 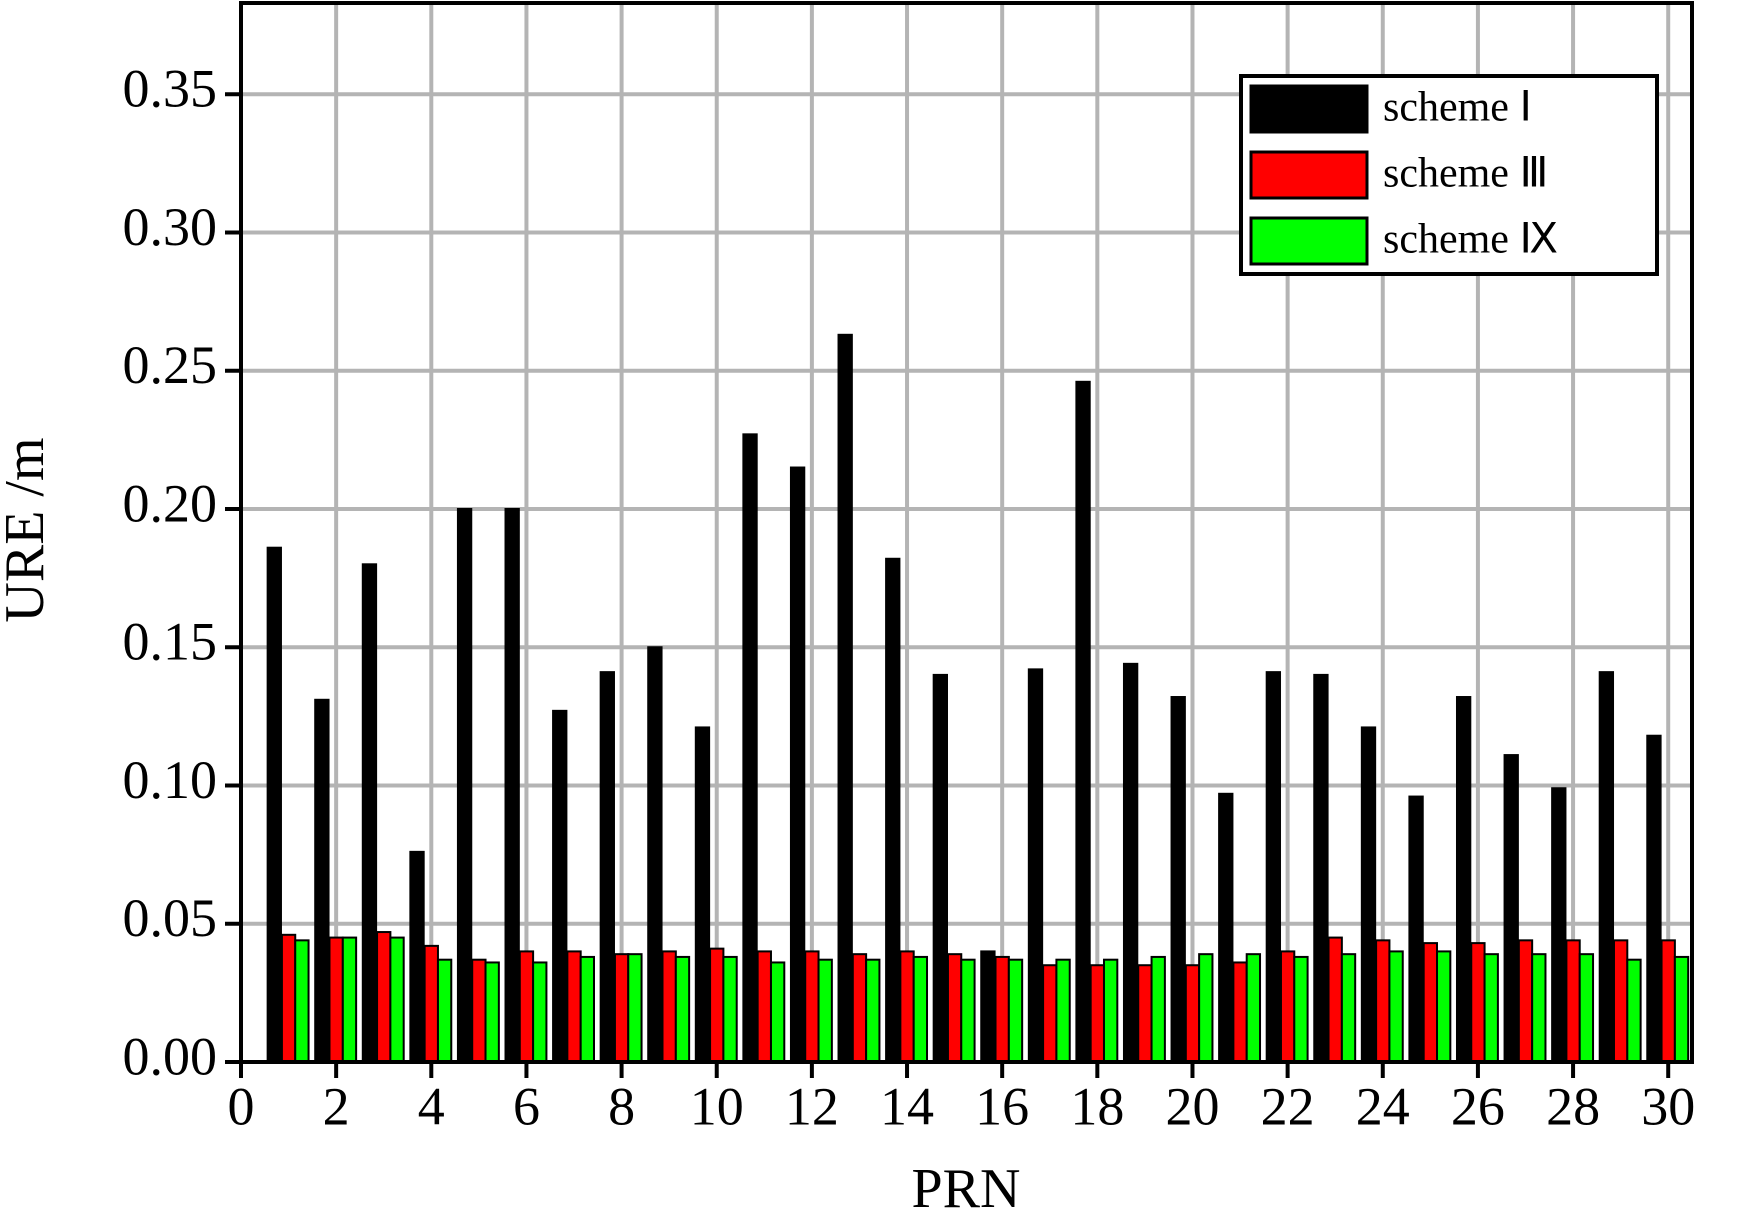 I want to click on y-tick-label: 0.05, so click(x=170, y=918).